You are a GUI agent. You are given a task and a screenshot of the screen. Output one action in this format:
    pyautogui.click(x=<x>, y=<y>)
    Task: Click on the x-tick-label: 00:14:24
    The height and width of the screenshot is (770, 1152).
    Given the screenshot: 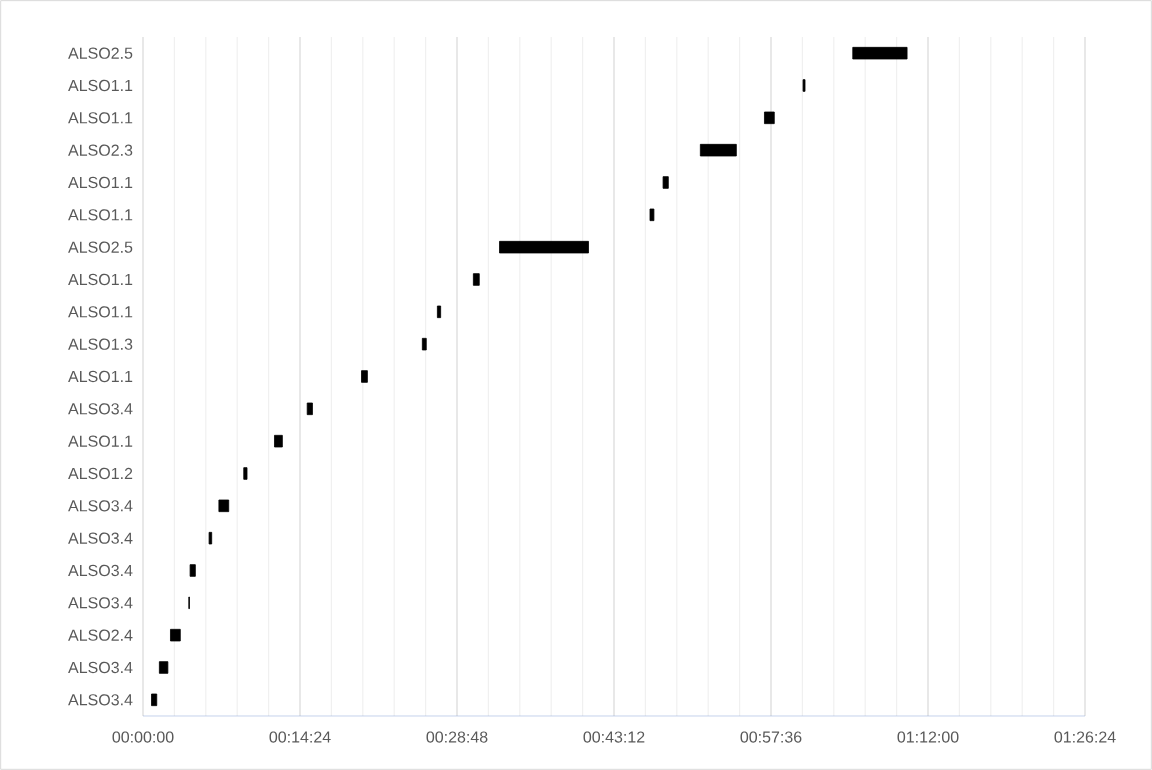 What is the action you would take?
    pyautogui.click(x=300, y=737)
    